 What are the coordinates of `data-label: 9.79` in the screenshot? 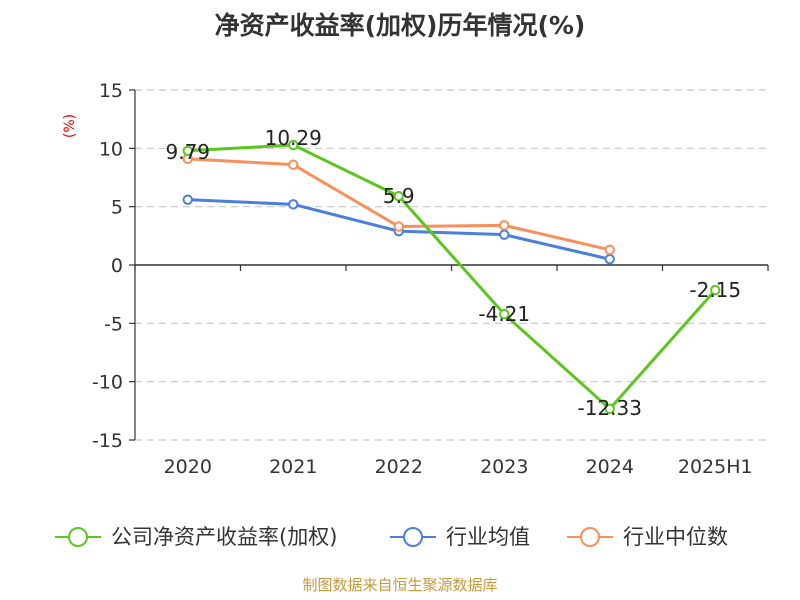 It's located at (187, 152).